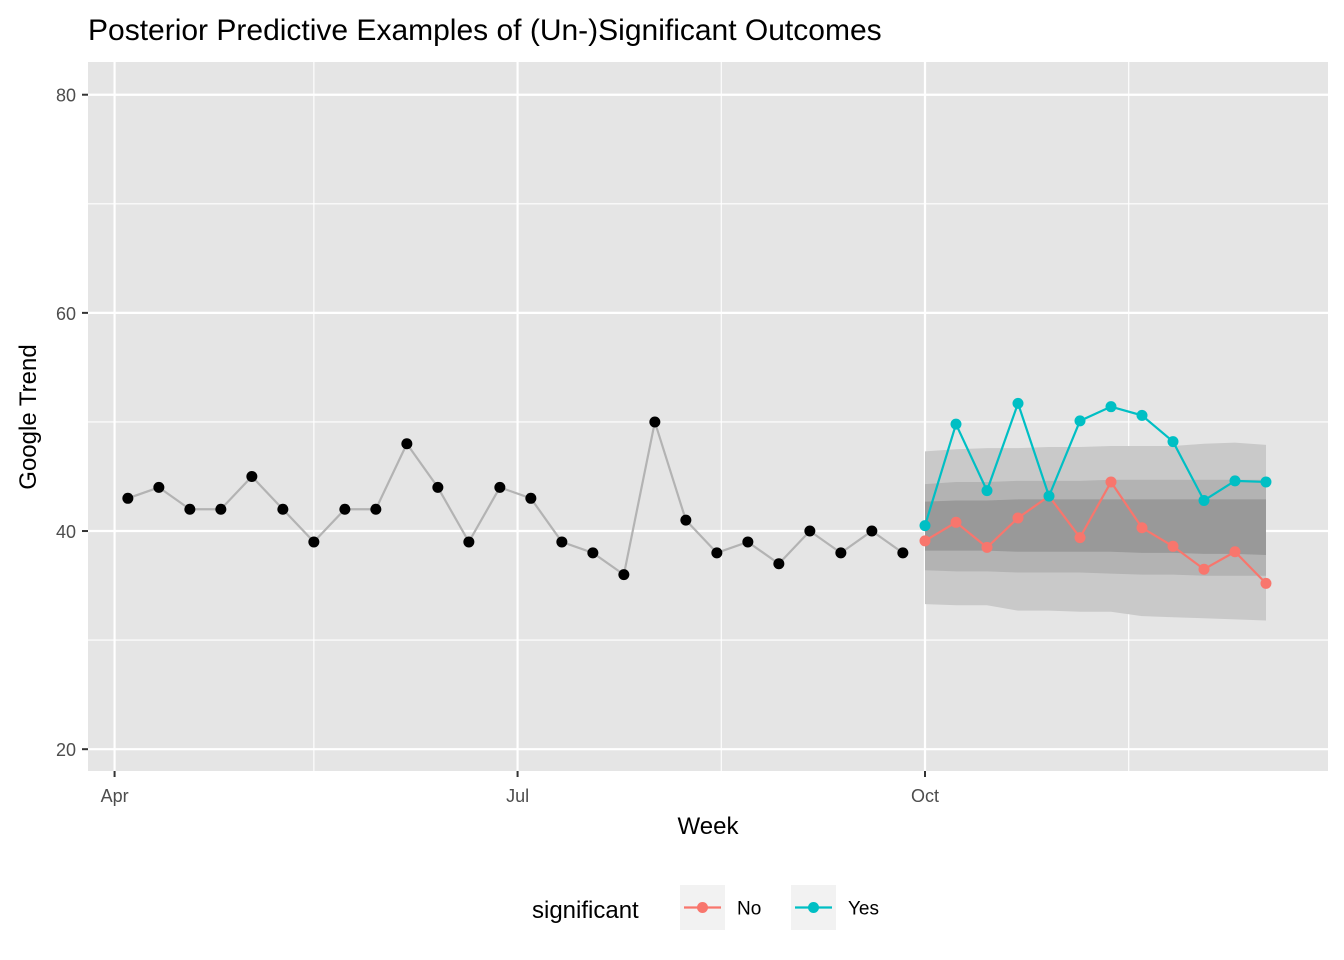 This screenshot has width=1344, height=960. What do you see at coordinates (749, 909) in the screenshot?
I see `legend-label: No` at bounding box center [749, 909].